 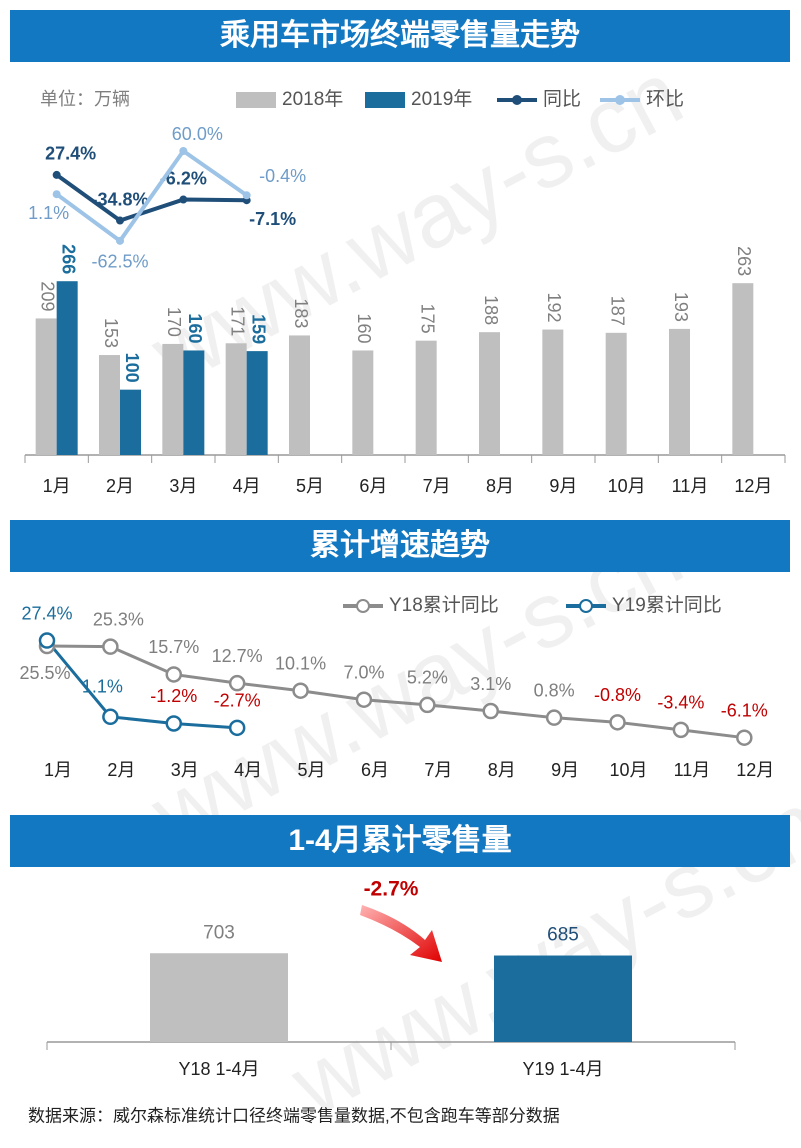 I want to click on line-value-label: 25.3%, so click(x=118, y=619).